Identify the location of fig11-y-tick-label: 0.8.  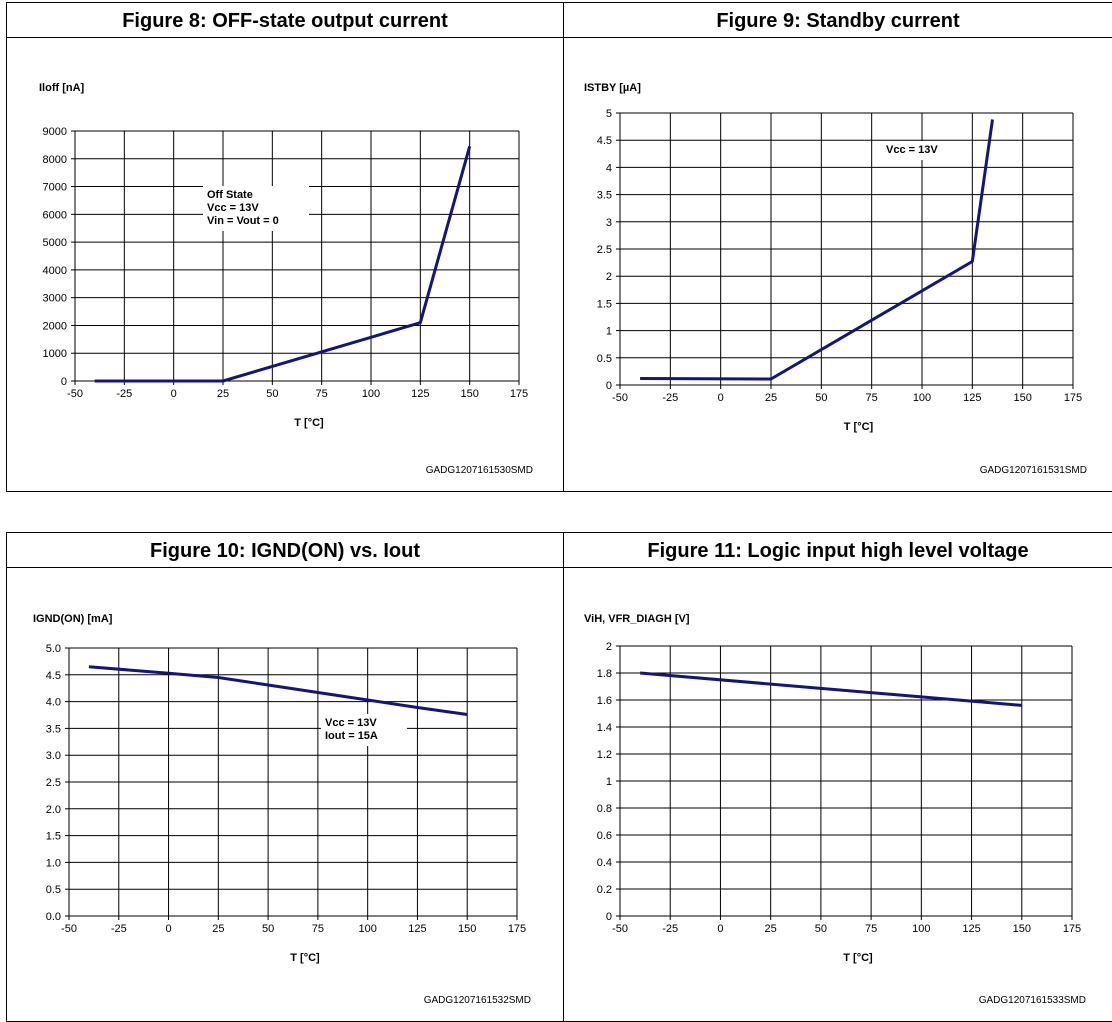
(604, 809).